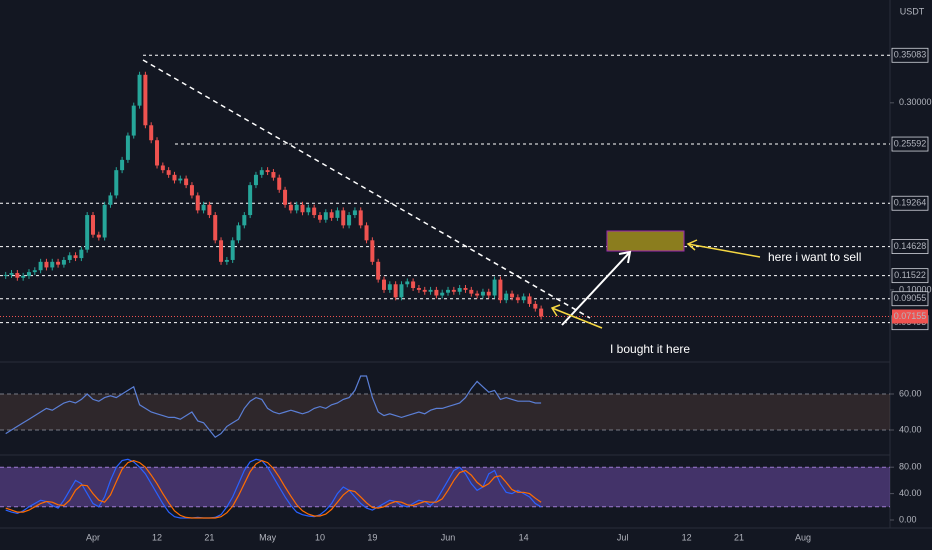 This screenshot has height=550, width=932. Describe the element at coordinates (915, 289) in the screenshot. I see `y-tick-label: 0.10000` at that location.